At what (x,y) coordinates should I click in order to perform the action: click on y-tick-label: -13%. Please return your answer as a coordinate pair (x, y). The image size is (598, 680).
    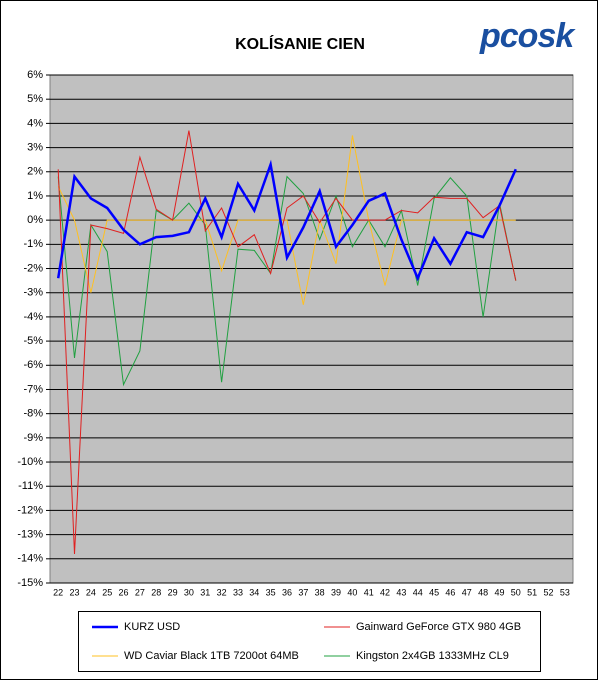
    Looking at the image, I should click on (30, 535).